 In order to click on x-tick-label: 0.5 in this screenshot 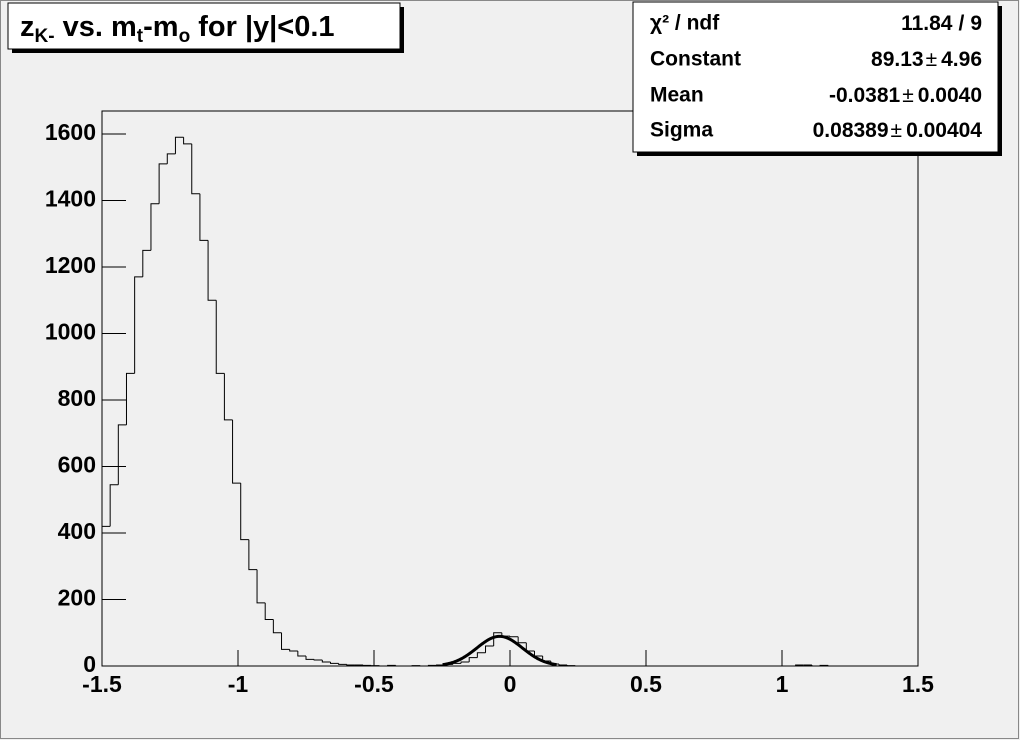, I will do `click(646, 684)`.